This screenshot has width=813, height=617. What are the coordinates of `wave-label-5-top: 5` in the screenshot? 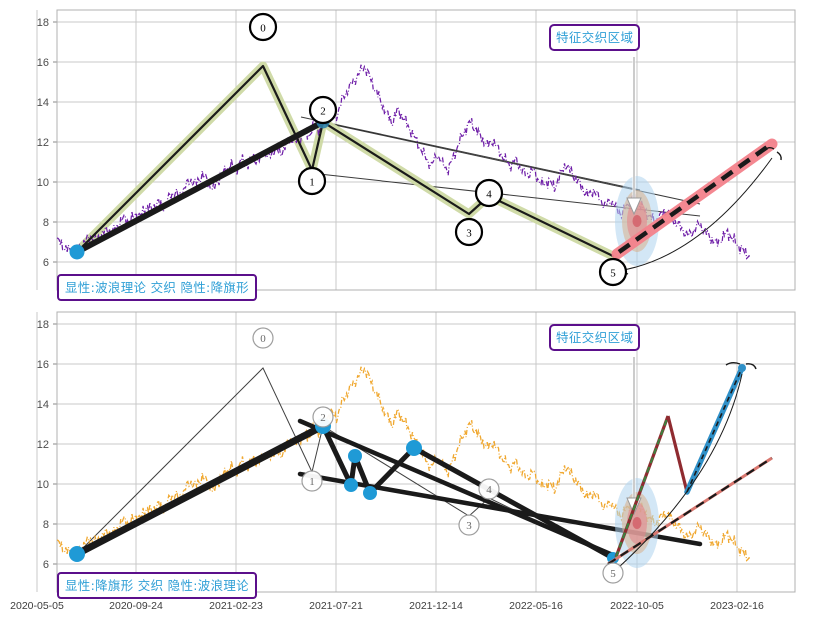 It's located at (613, 272).